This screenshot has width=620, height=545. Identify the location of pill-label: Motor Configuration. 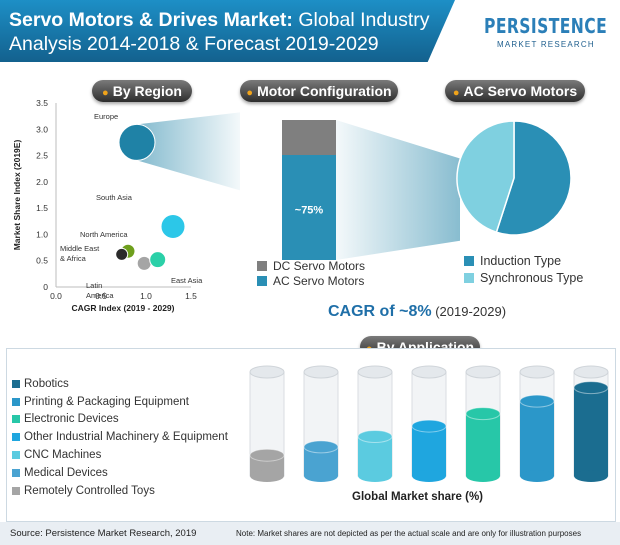
(324, 91).